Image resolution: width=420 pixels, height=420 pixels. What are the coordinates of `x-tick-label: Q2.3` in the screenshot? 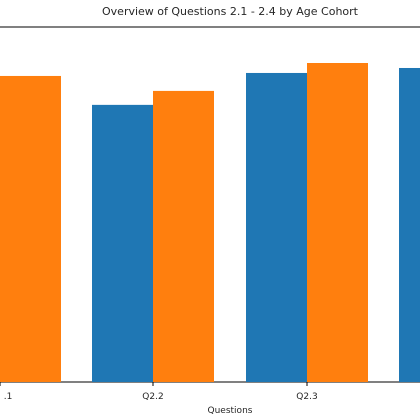 It's located at (306, 397).